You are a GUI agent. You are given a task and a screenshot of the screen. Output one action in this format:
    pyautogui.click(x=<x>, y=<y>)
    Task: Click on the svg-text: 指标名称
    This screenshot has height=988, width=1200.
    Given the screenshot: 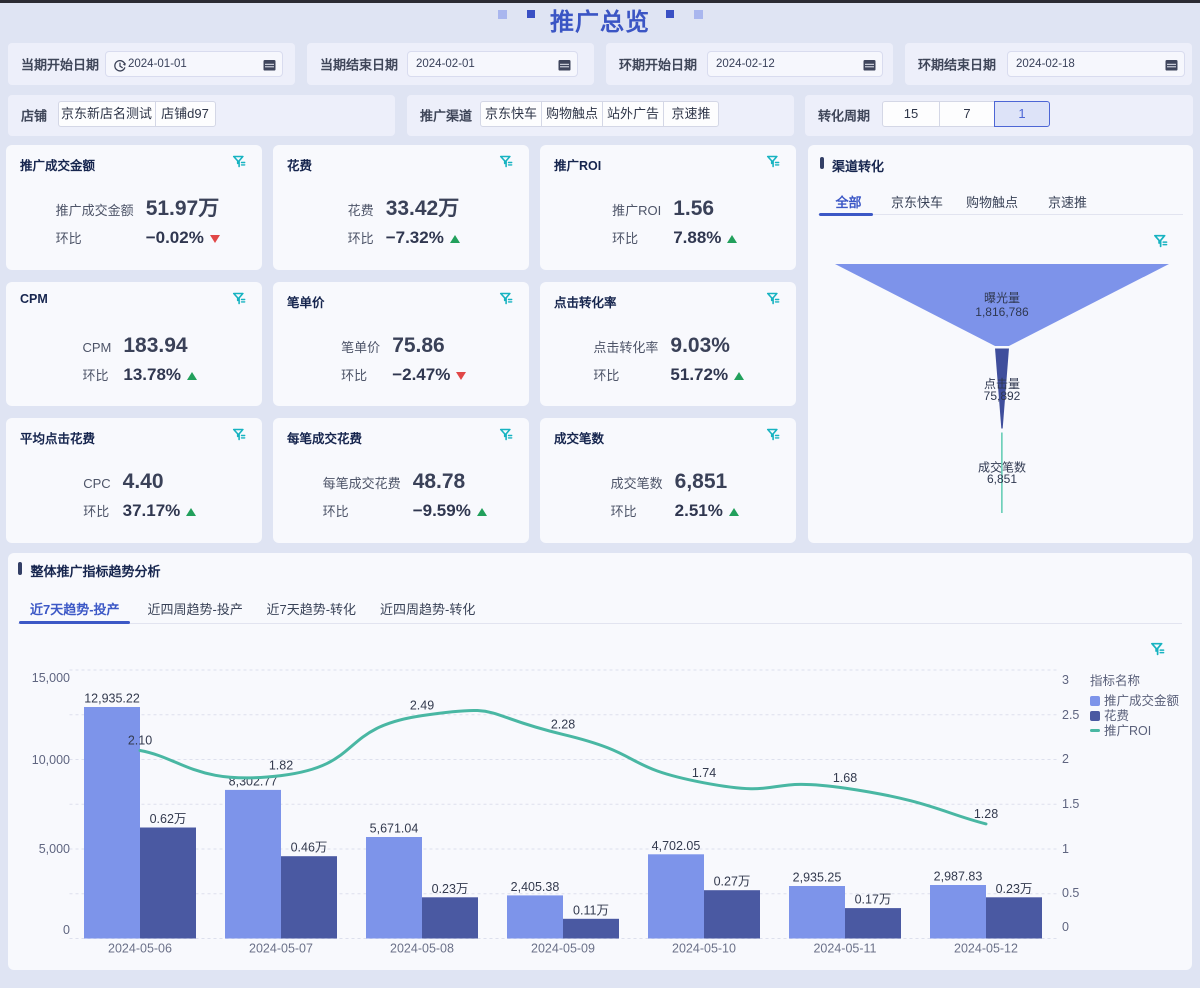 What is the action you would take?
    pyautogui.click(x=1115, y=680)
    